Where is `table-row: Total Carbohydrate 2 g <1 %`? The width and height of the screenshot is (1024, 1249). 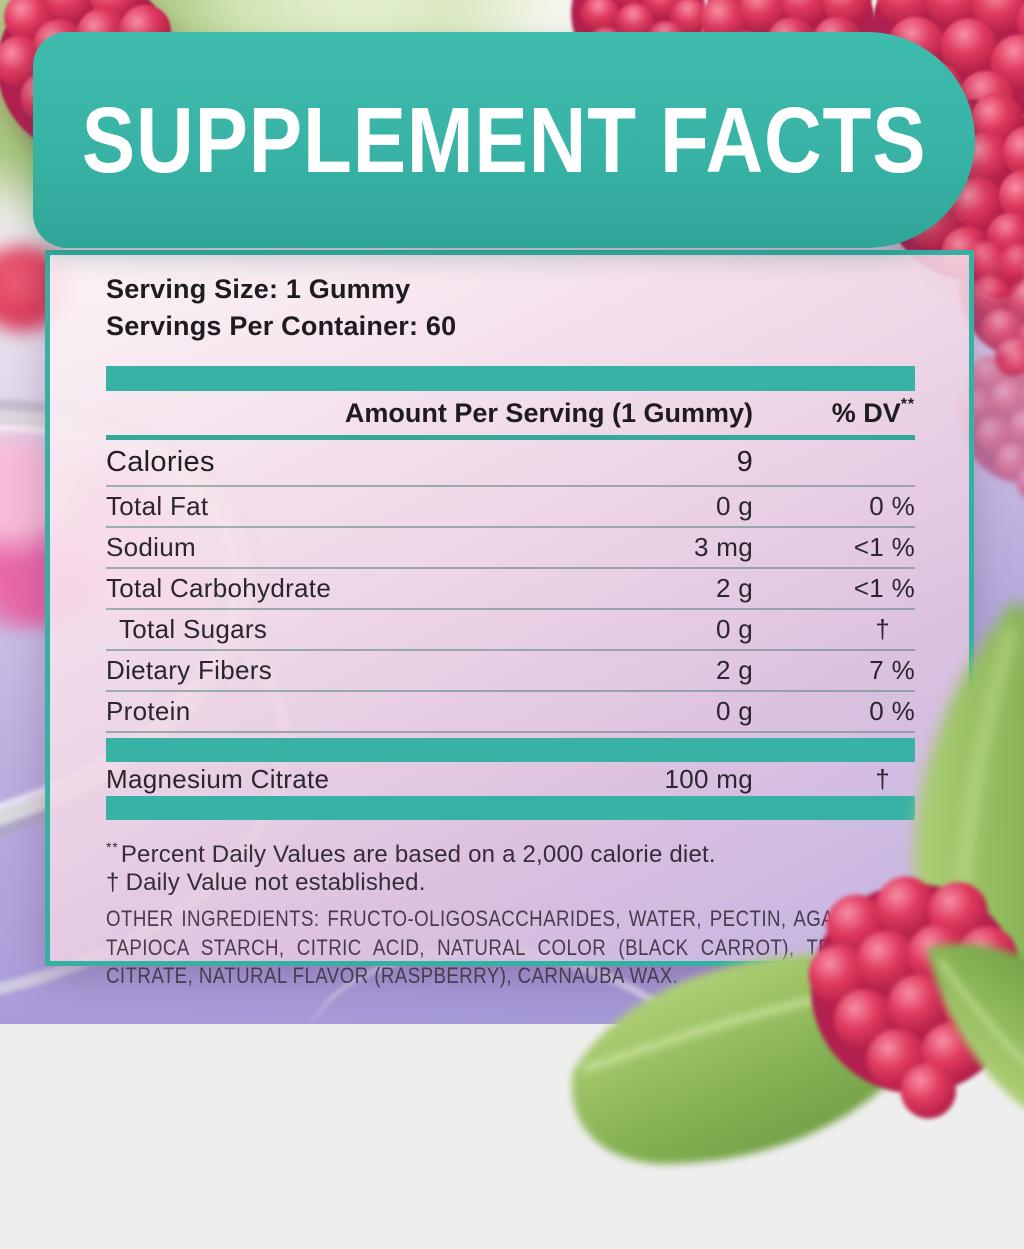
table-row: Total Carbohydrate 2 g <1 % is located at coordinates (510, 589).